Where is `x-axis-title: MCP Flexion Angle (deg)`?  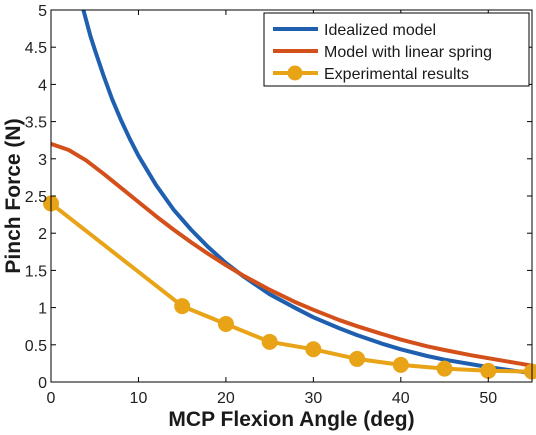 x-axis-title: MCP Flexion Angle (deg) is located at coordinates (291, 419).